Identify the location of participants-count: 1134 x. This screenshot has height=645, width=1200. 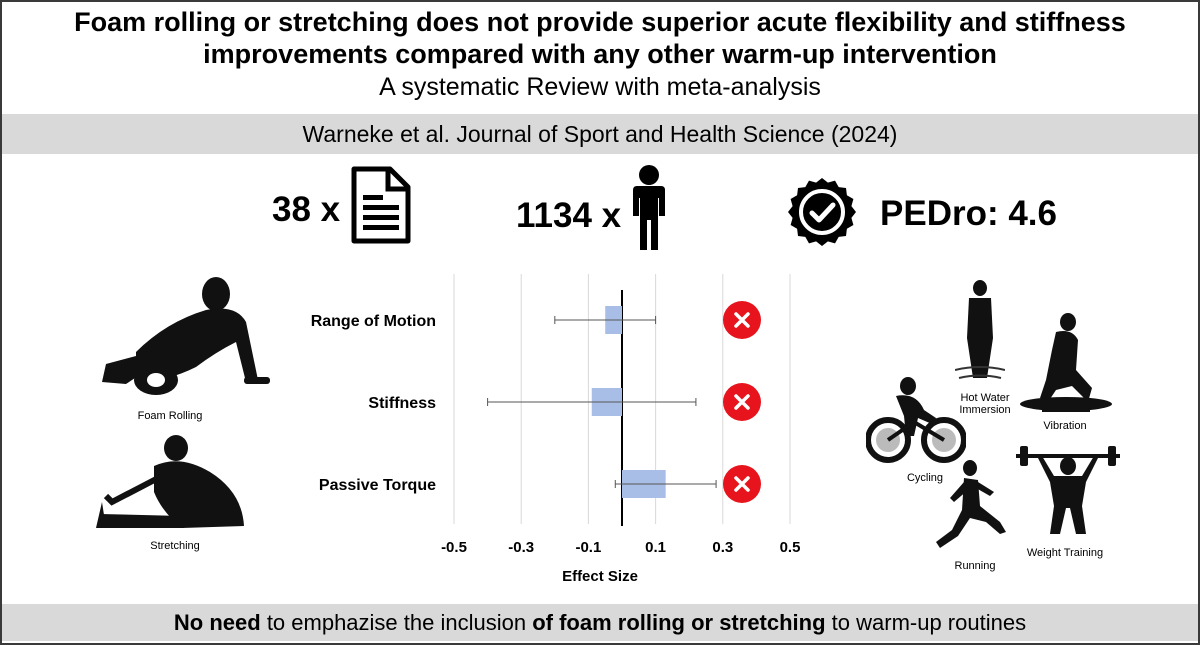
(569, 215).